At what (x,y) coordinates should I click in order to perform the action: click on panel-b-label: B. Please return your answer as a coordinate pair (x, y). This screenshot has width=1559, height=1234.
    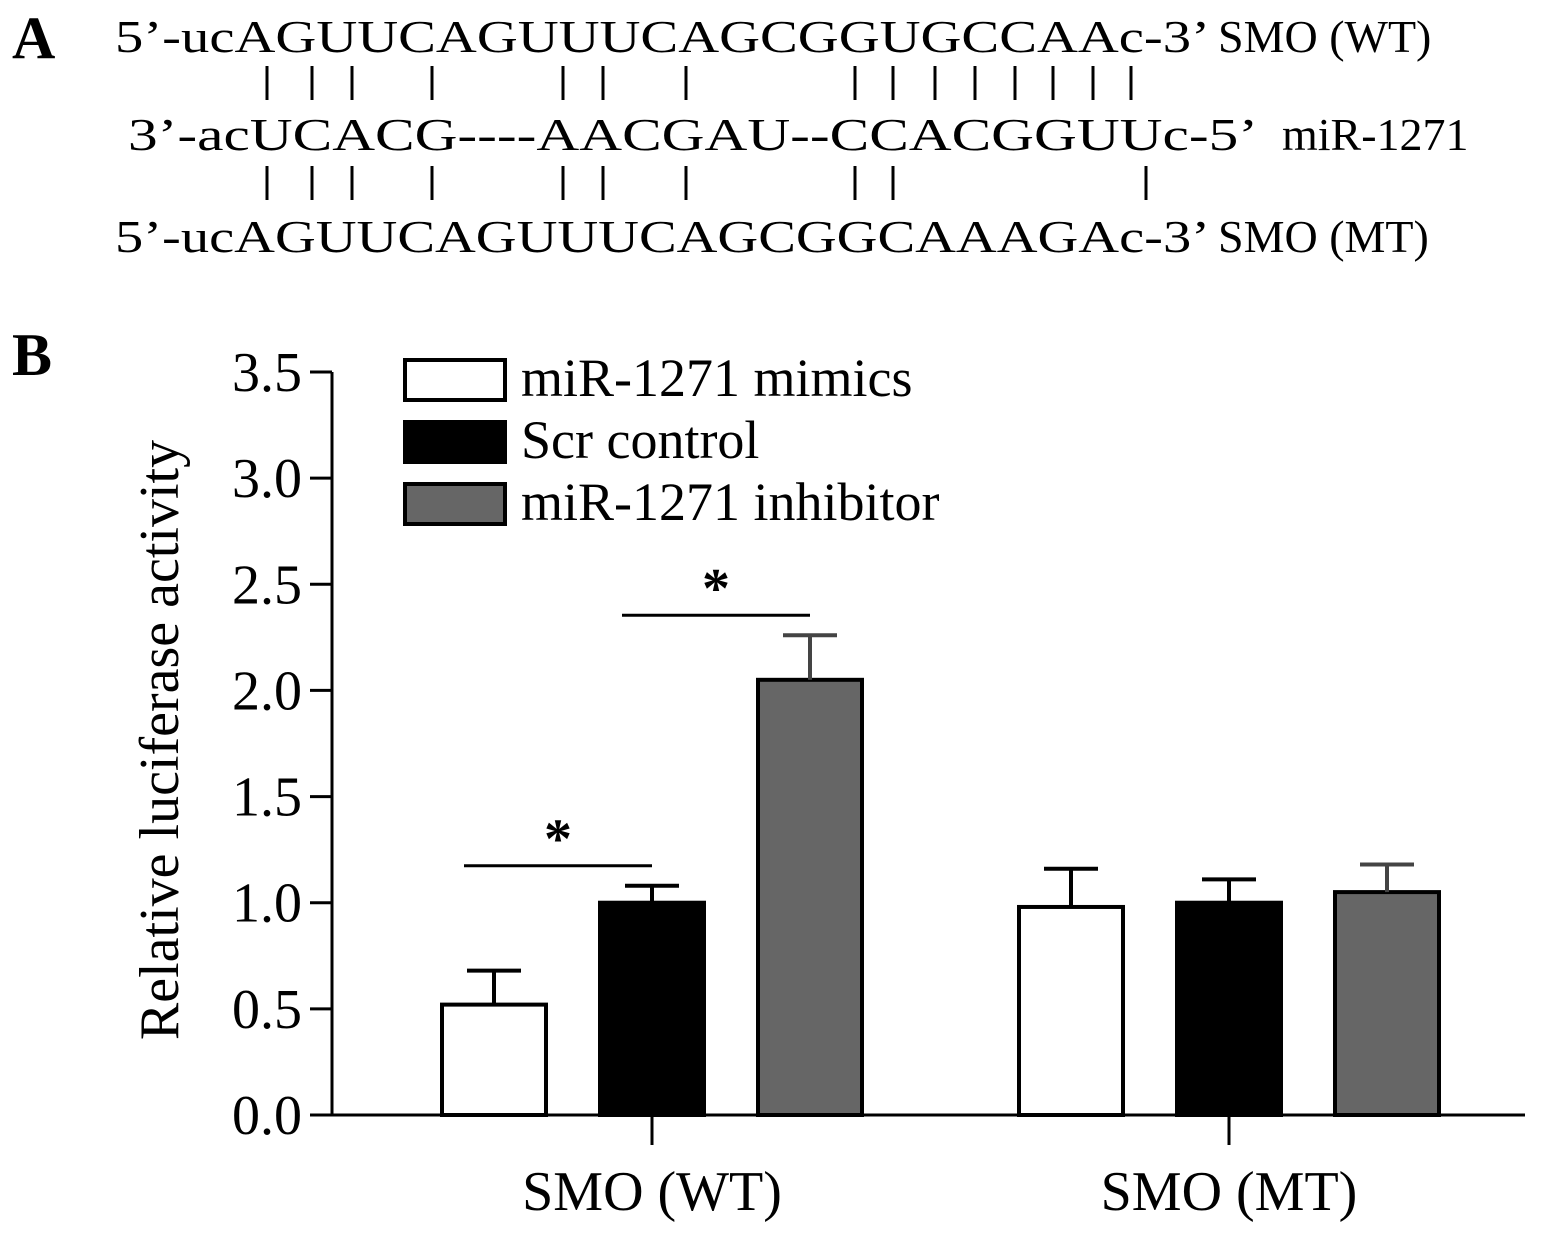
    Looking at the image, I should click on (32, 355).